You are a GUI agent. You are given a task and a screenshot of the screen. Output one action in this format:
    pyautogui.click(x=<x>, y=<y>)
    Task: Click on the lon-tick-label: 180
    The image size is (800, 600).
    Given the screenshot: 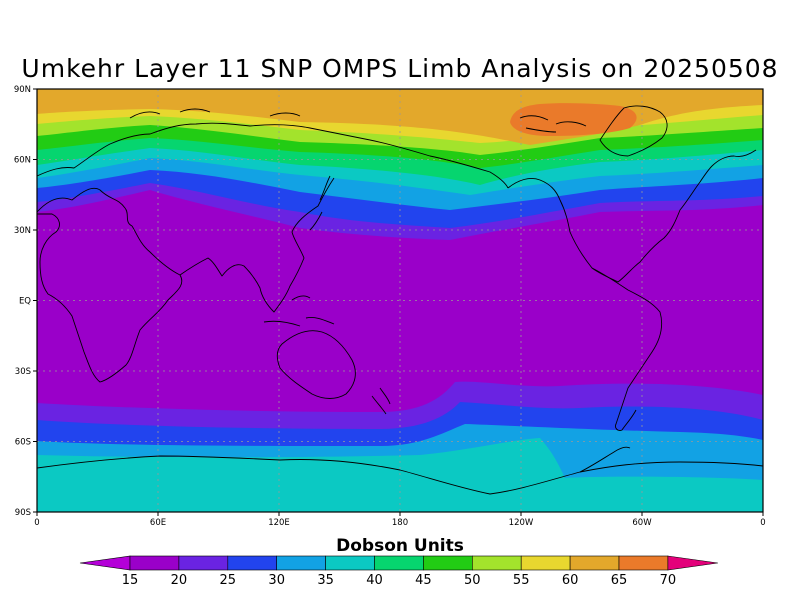 What is the action you would take?
    pyautogui.click(x=400, y=523)
    